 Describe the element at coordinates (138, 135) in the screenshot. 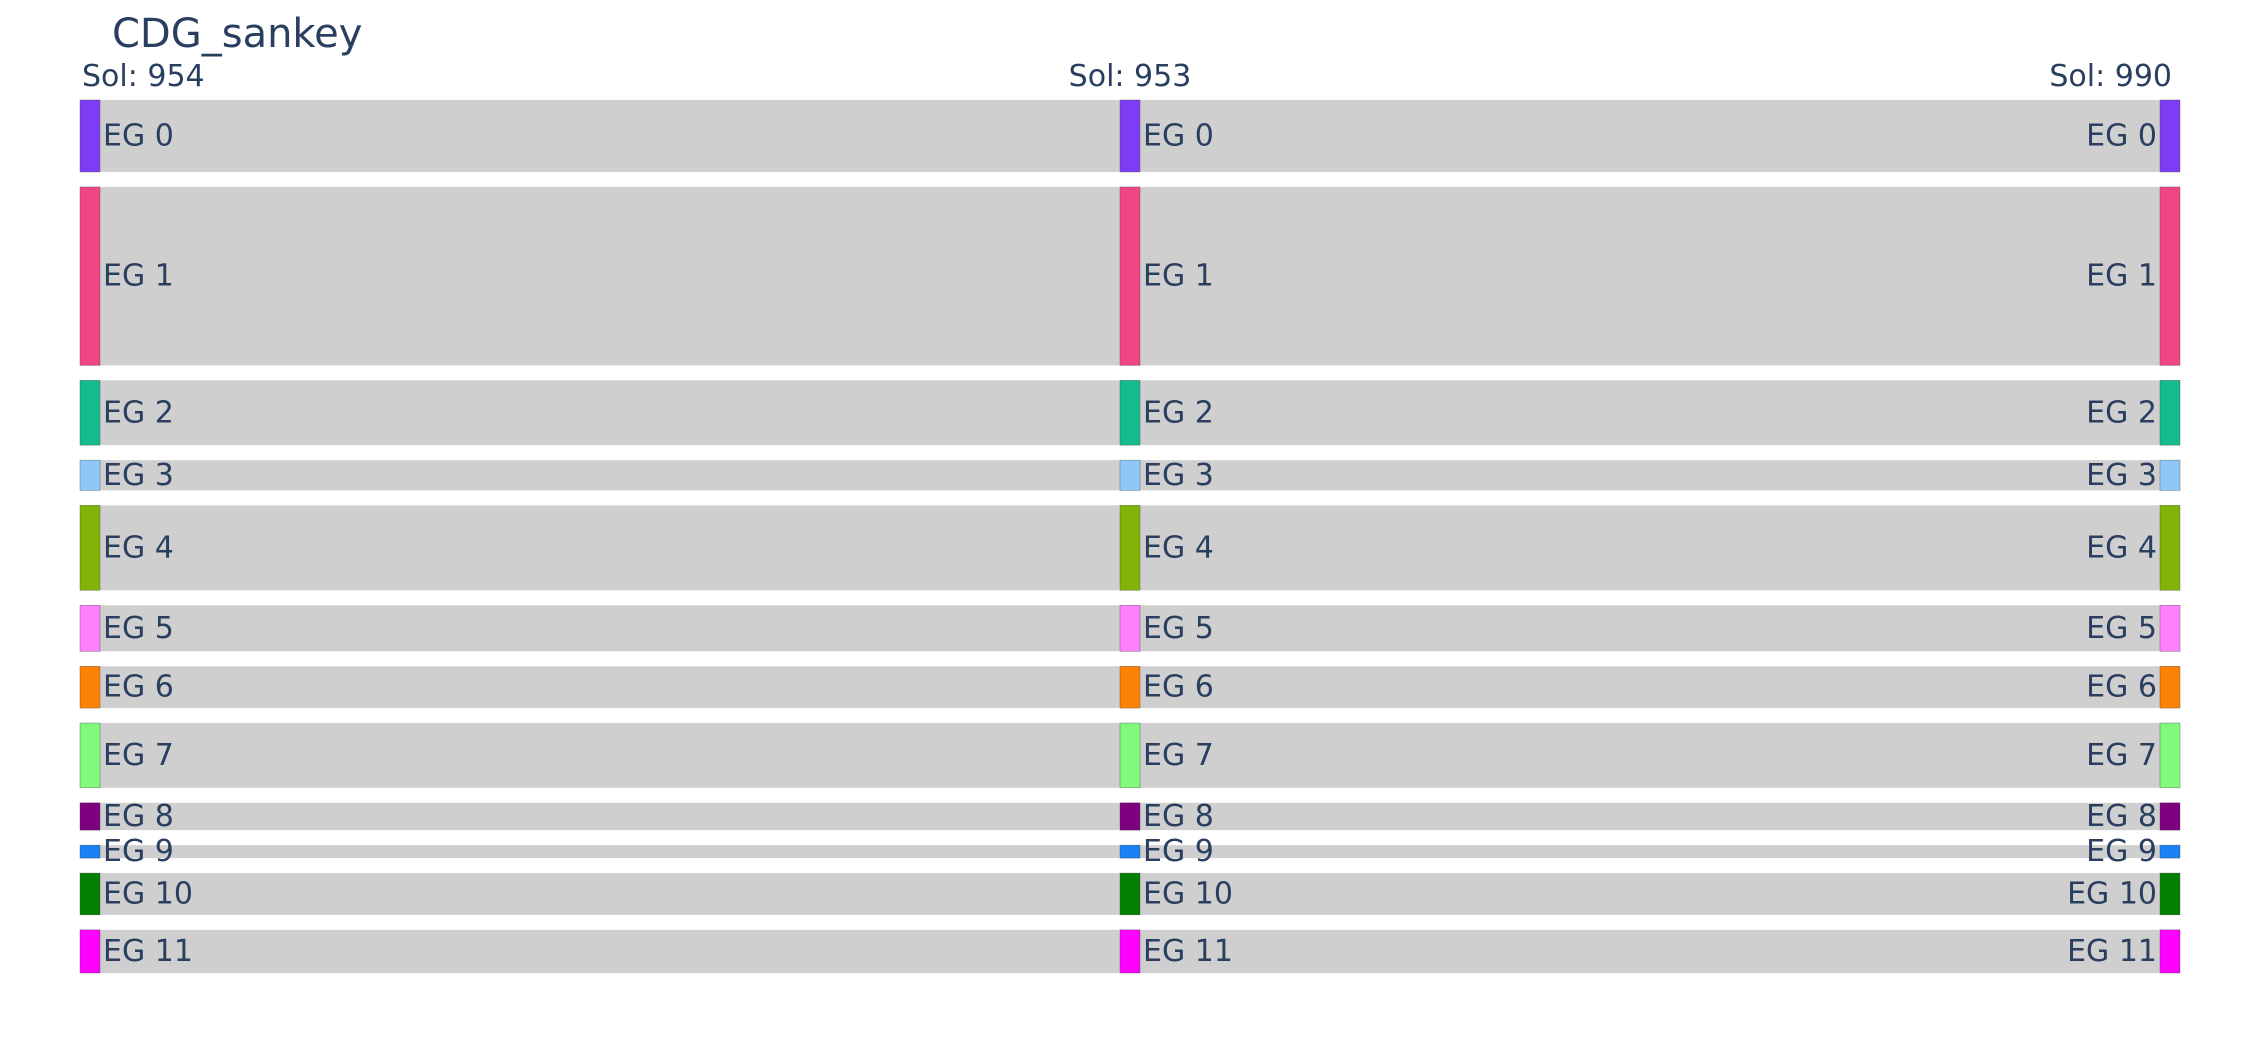

I see `node-label-col0-eg-0: EG 0` at that location.